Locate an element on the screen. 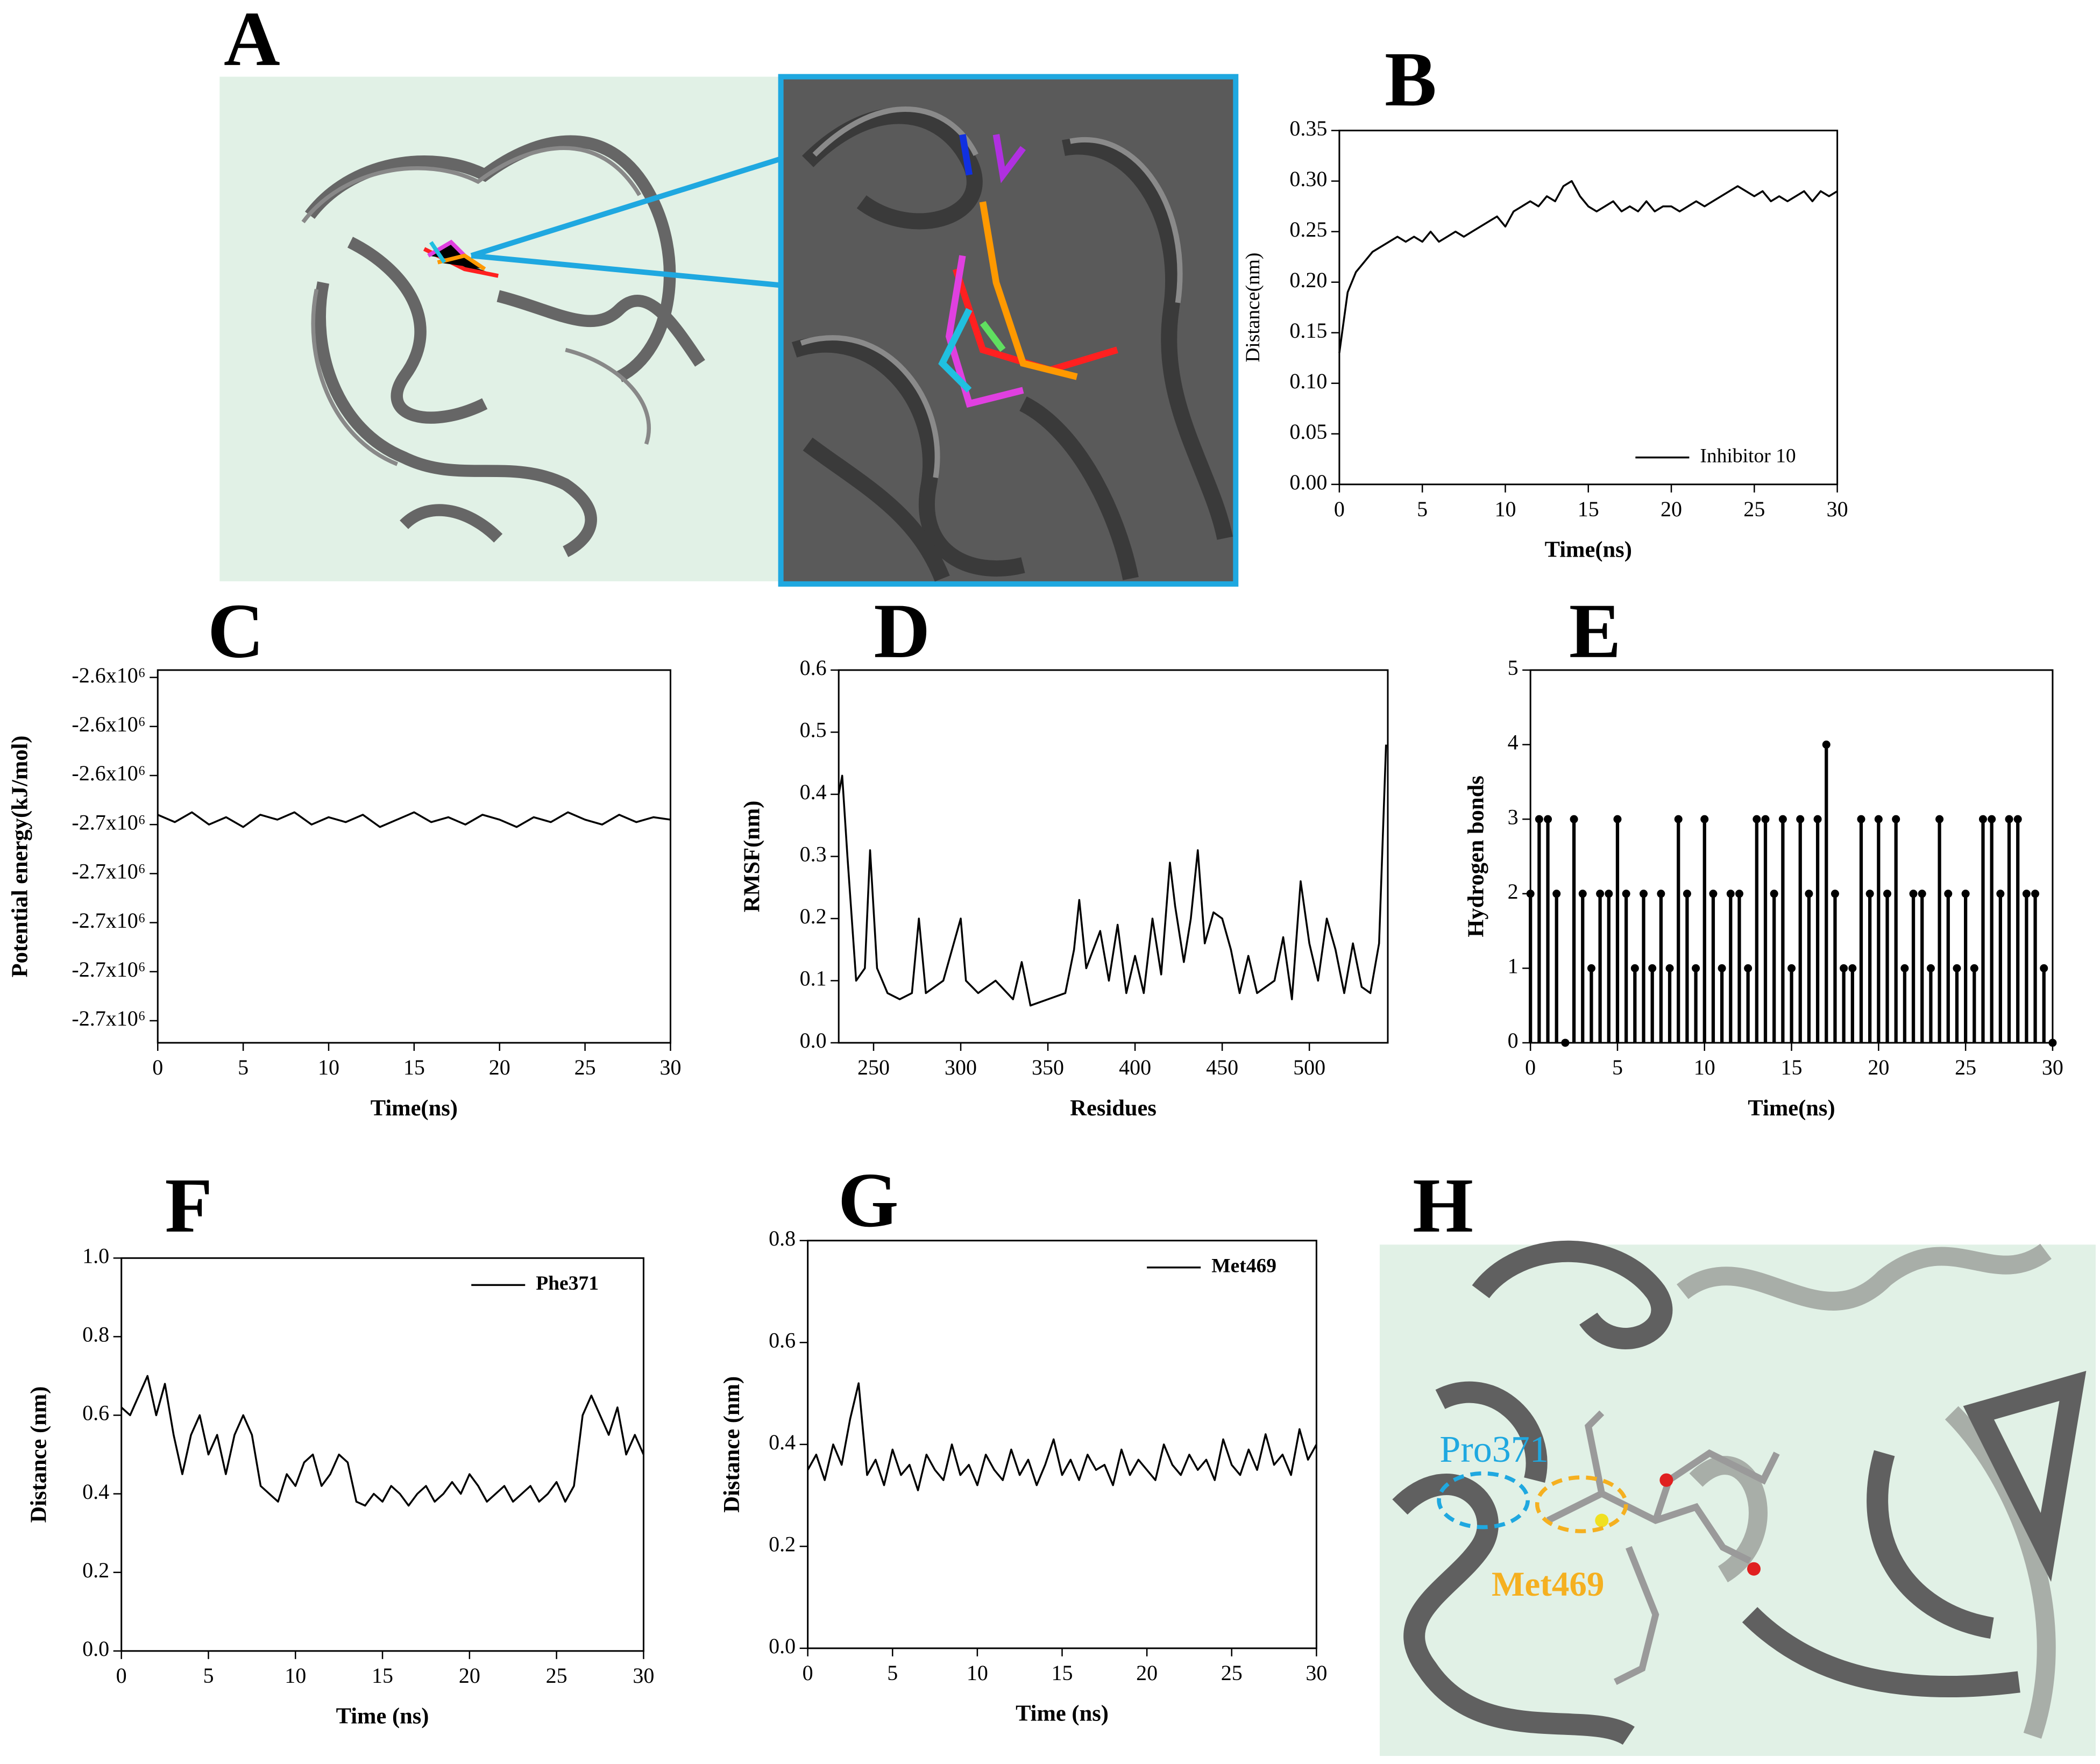 Image resolution: width=2100 pixels, height=1764 pixels. x-axis-label: Residues is located at coordinates (1113, 1109).